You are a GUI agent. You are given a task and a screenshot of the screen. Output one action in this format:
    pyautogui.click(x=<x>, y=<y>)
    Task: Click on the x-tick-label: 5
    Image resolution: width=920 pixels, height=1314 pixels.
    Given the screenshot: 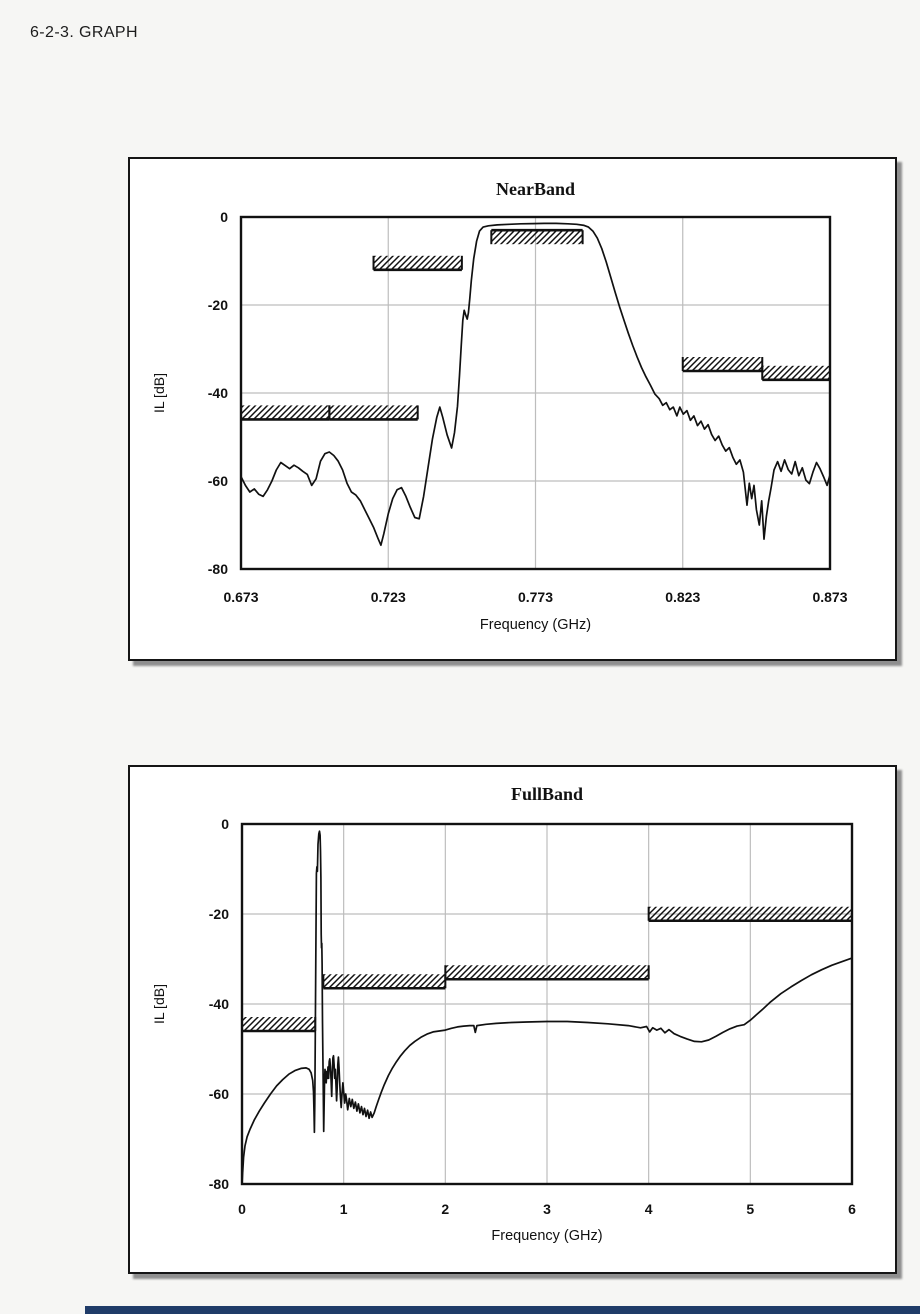 What is the action you would take?
    pyautogui.click(x=750, y=1209)
    